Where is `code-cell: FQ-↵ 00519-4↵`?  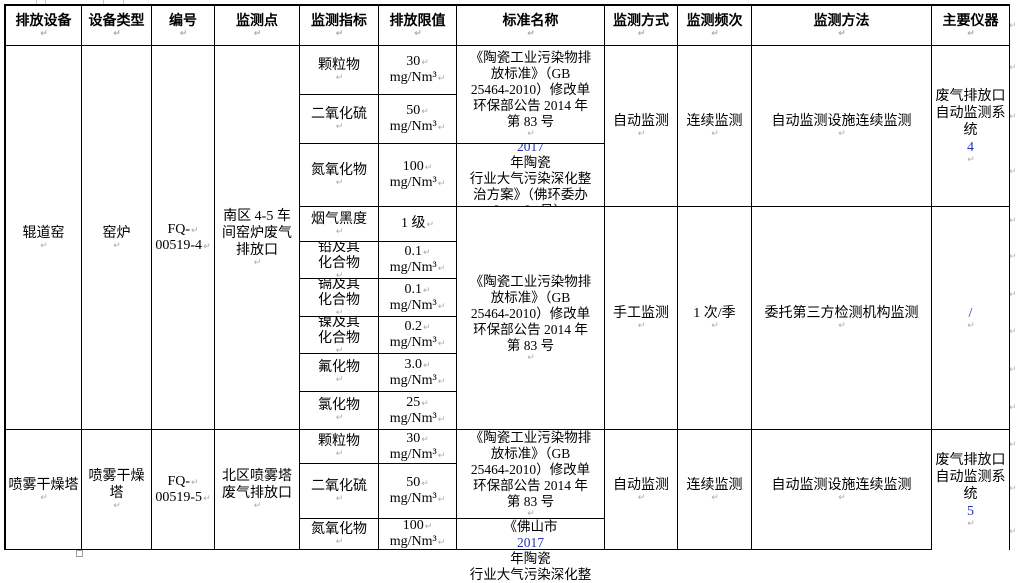
code-cell: FQ-↵ 00519-4↵ is located at coordinates (183, 238).